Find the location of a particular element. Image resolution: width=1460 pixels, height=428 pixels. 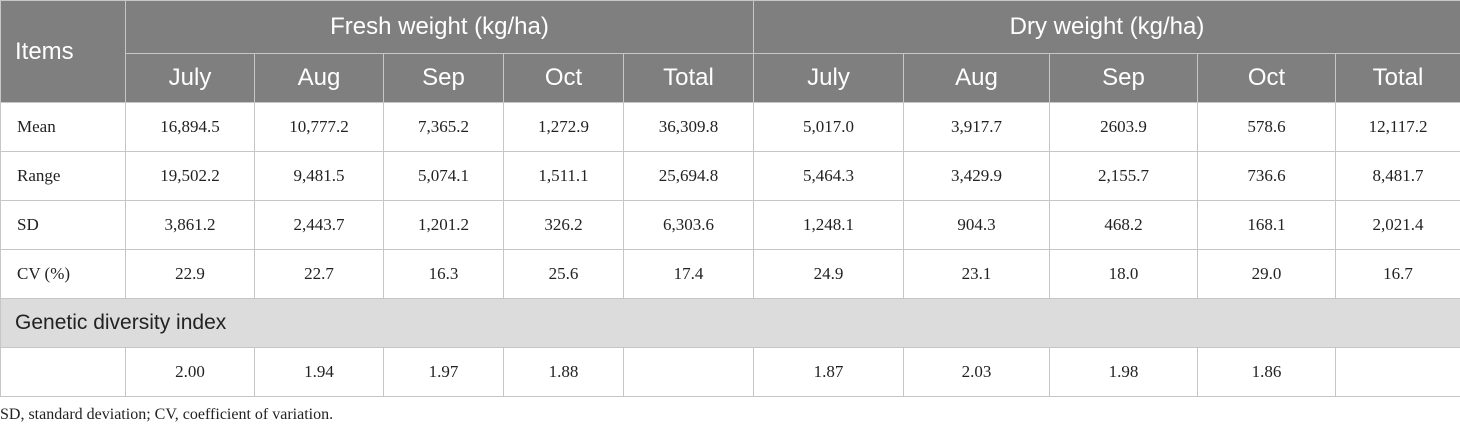

table-cell: 24.9 is located at coordinates (828, 274).